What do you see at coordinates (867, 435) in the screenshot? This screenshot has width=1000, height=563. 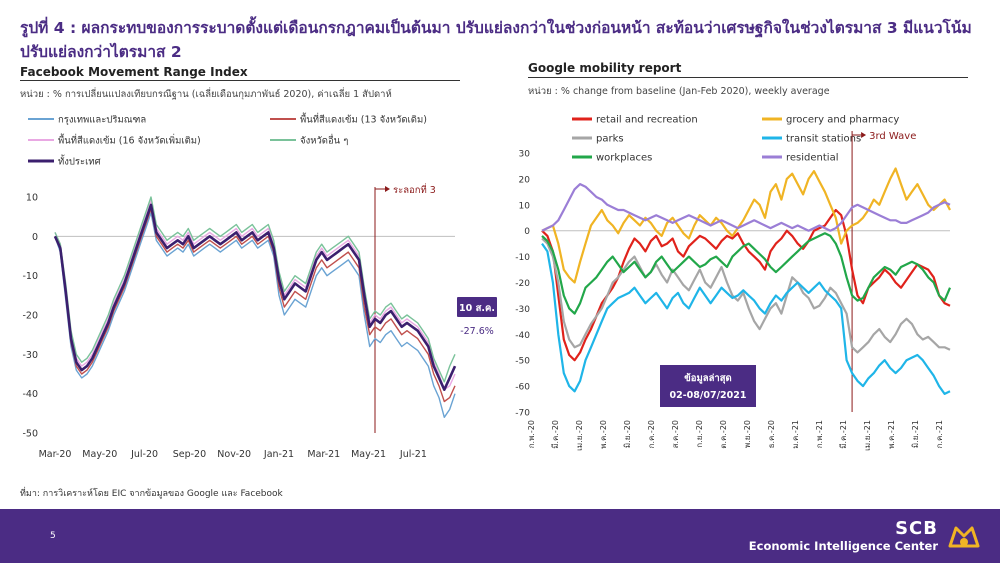 I see `x-tick-label-14: เม.ย.-21` at bounding box center [867, 435].